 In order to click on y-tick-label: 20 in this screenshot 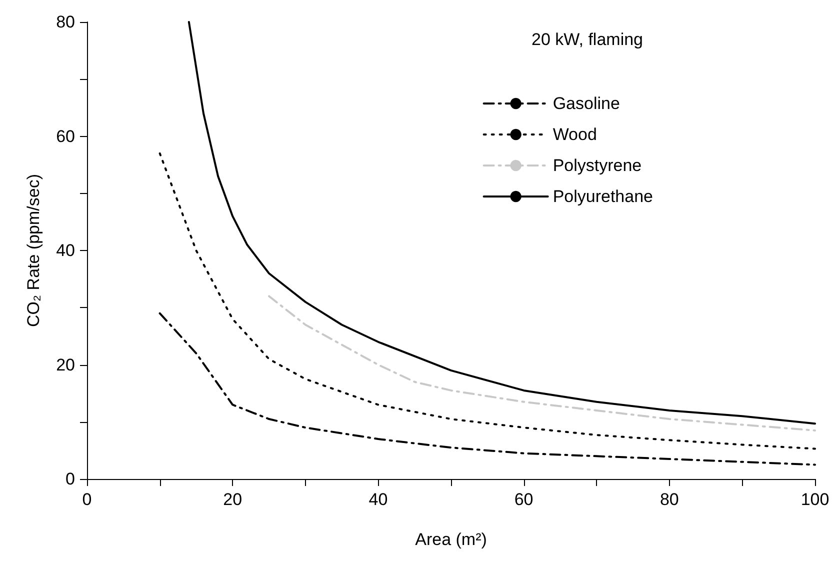, I will do `click(65, 364)`.